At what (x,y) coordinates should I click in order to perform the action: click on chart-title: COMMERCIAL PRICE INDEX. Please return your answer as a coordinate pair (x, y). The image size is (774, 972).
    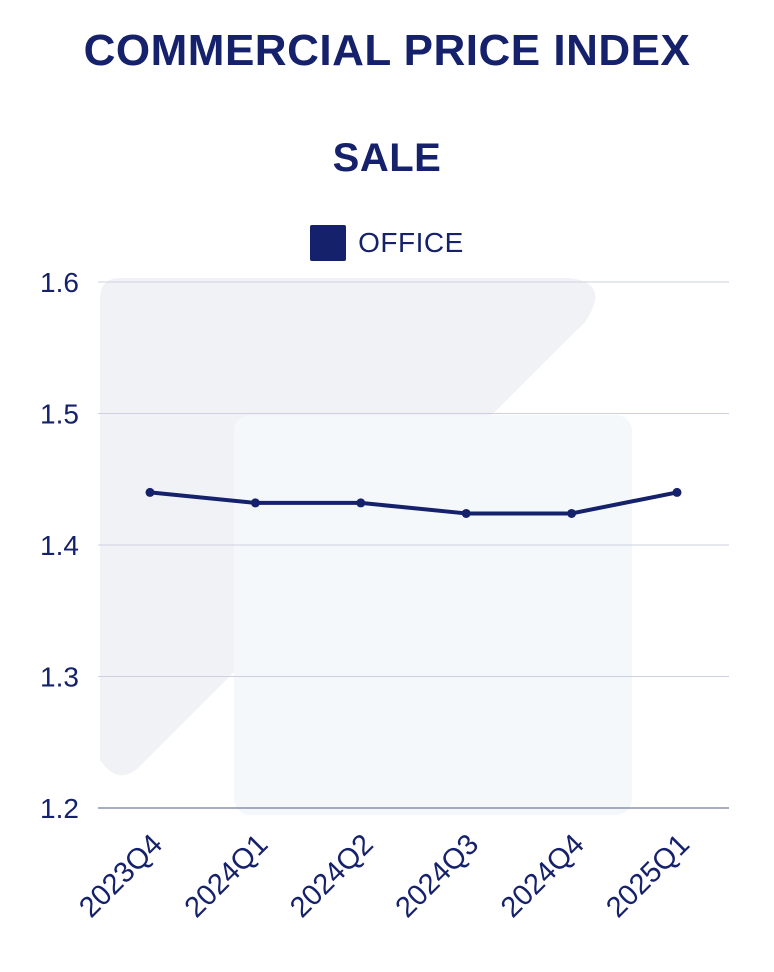
    Looking at the image, I should click on (387, 50).